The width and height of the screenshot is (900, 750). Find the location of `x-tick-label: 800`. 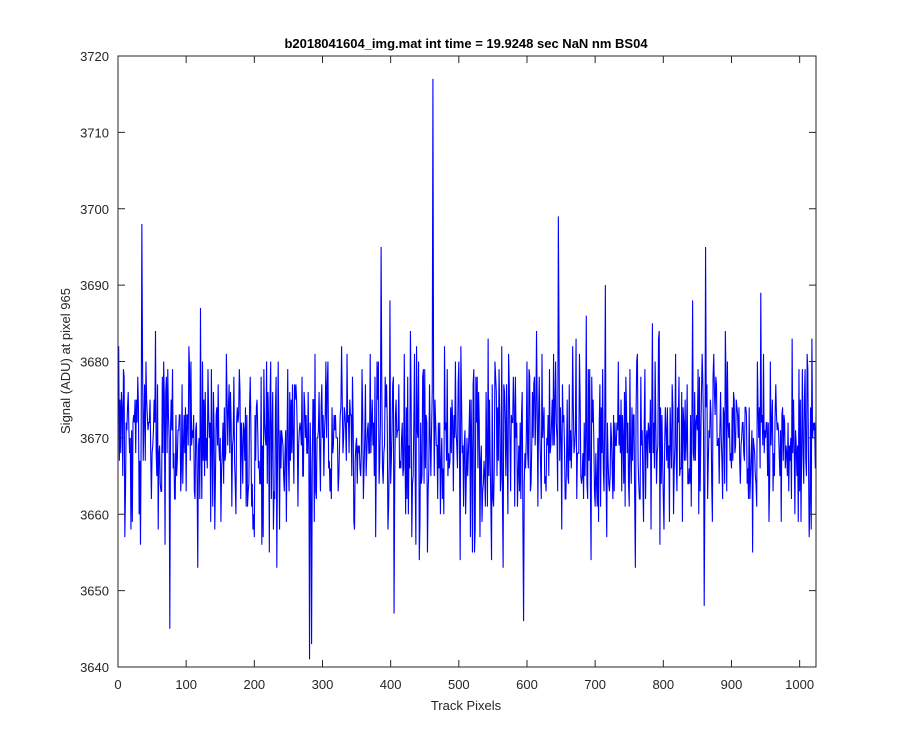

x-tick-label: 800 is located at coordinates (663, 684).